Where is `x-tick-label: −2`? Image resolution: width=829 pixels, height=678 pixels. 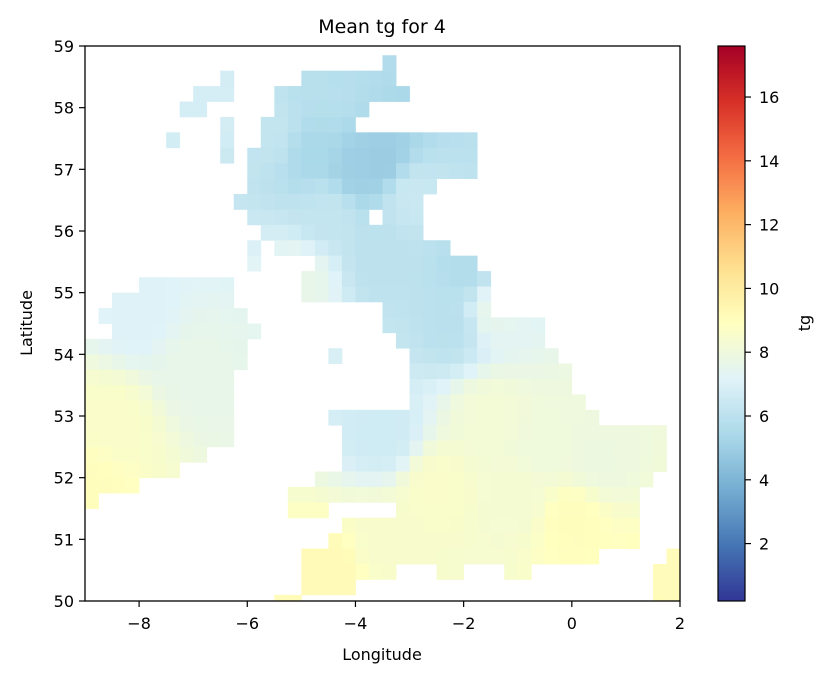 x-tick-label: −2 is located at coordinates (464, 623).